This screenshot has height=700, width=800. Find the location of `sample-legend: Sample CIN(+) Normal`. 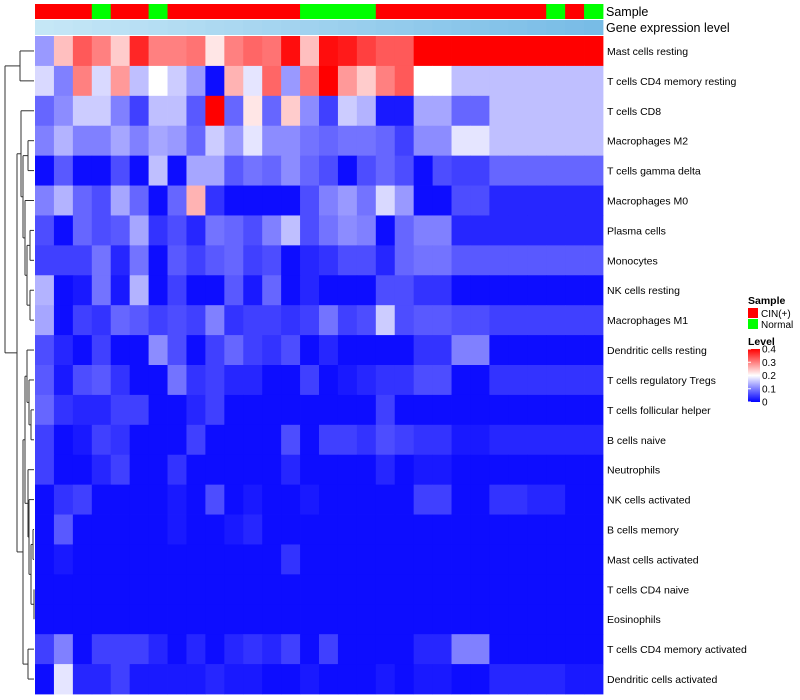

sample-legend: Sample CIN(+) Normal is located at coordinates (770, 313).